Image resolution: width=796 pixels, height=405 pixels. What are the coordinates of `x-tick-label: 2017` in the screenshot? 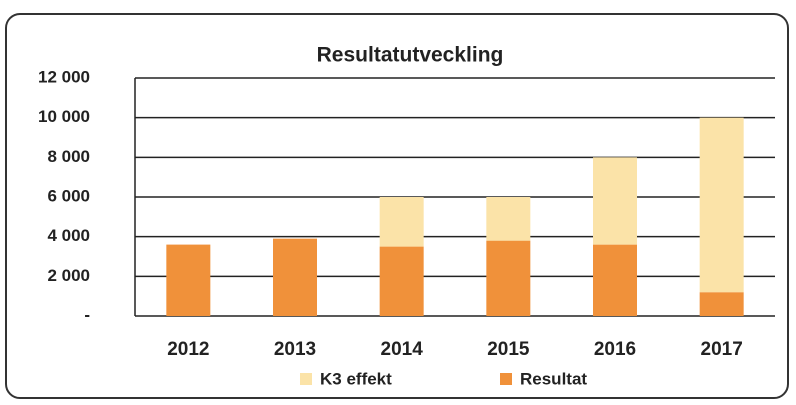 It's located at (722, 349).